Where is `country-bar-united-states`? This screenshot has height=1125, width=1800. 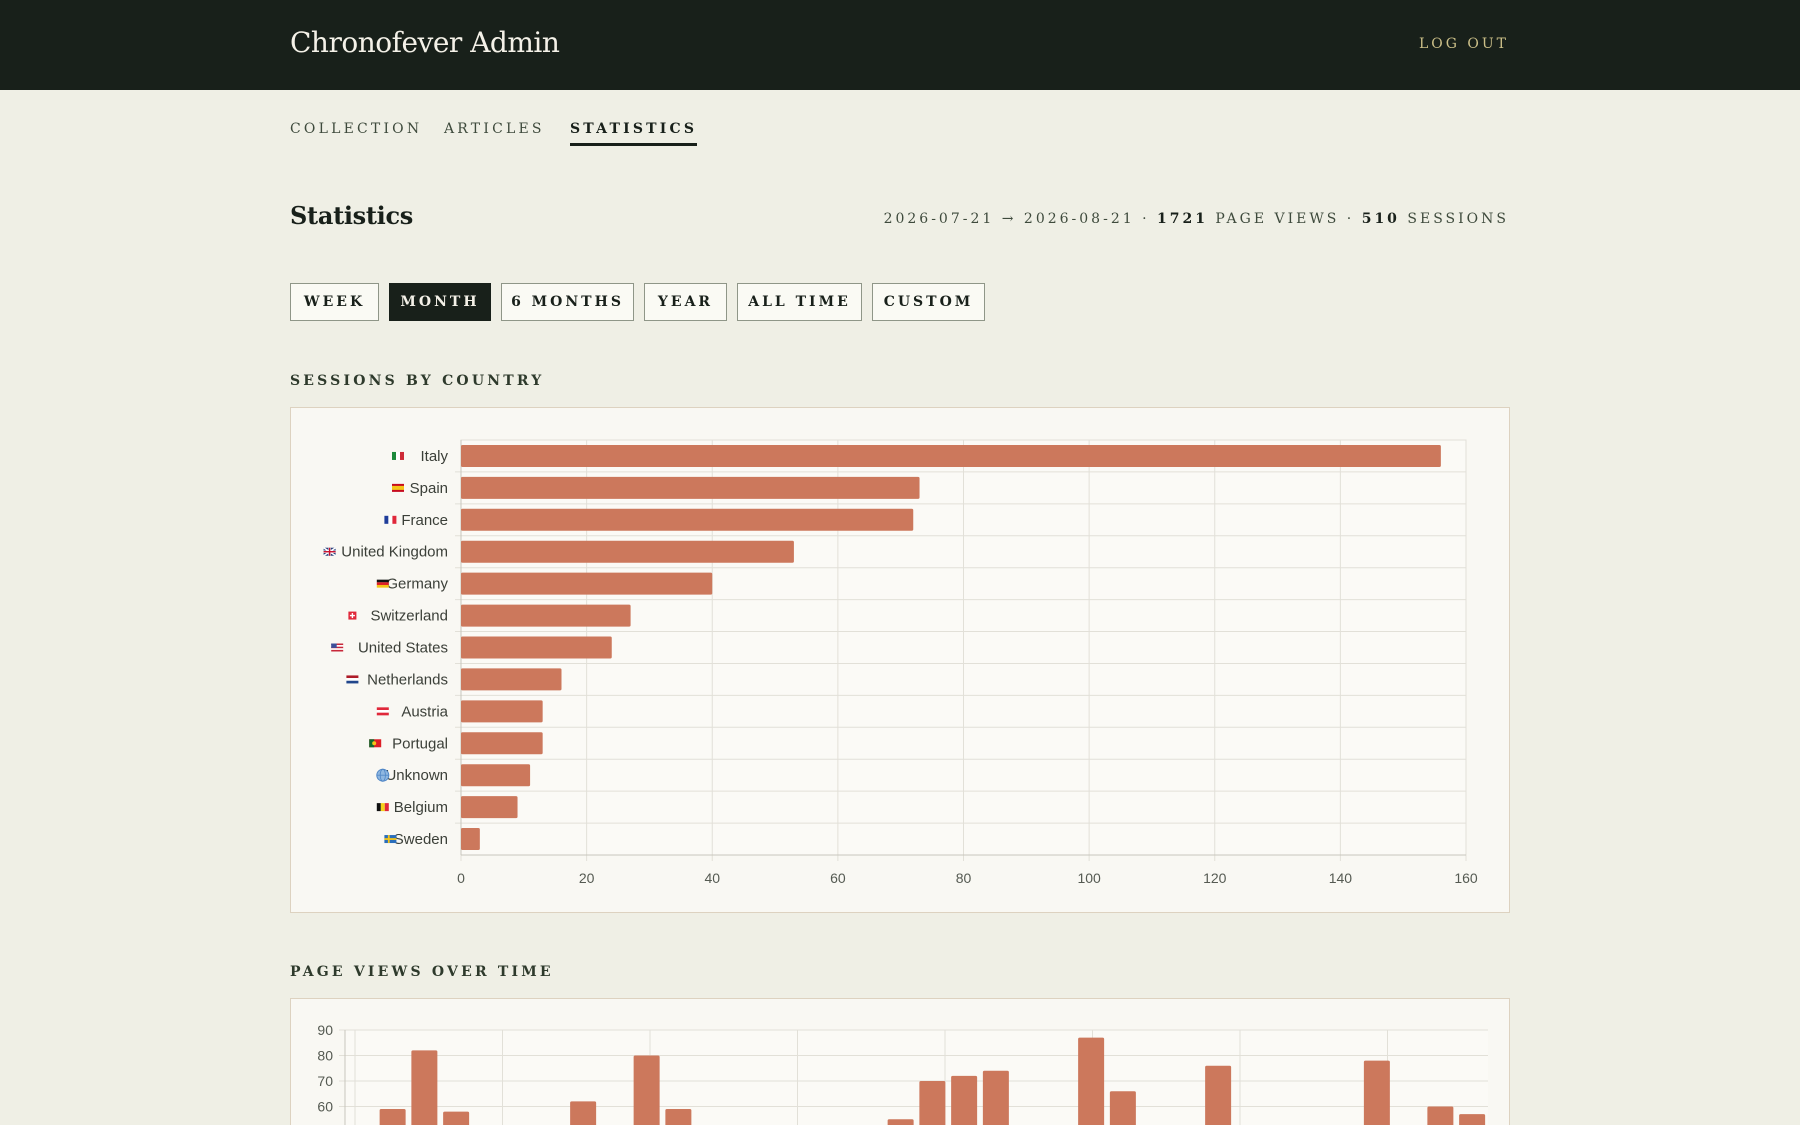
country-bar-united-states is located at coordinates (536, 647).